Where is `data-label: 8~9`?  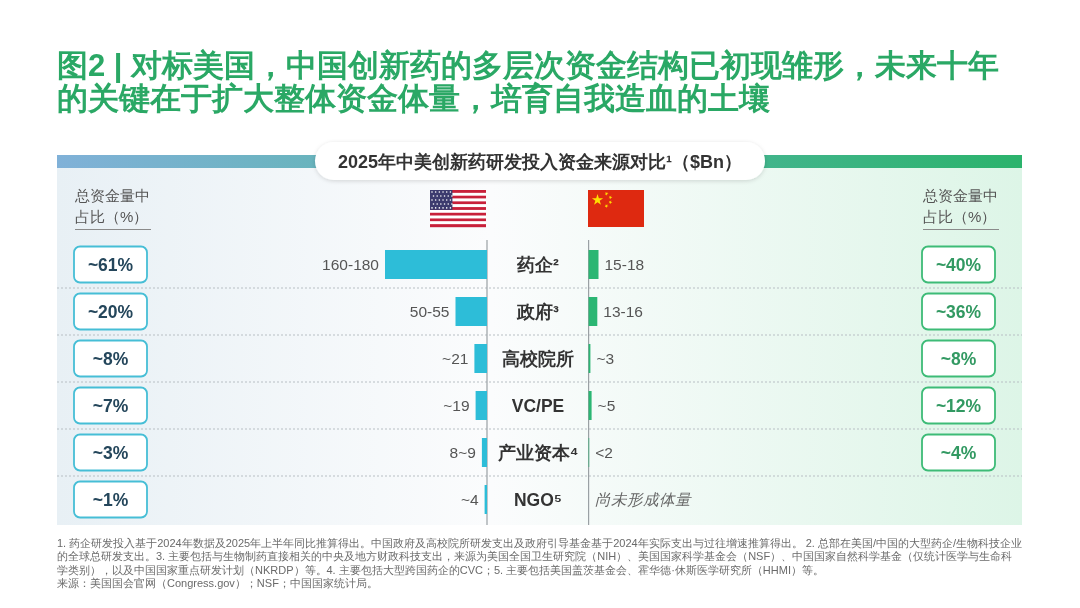 data-label: 8~9 is located at coordinates (462, 452).